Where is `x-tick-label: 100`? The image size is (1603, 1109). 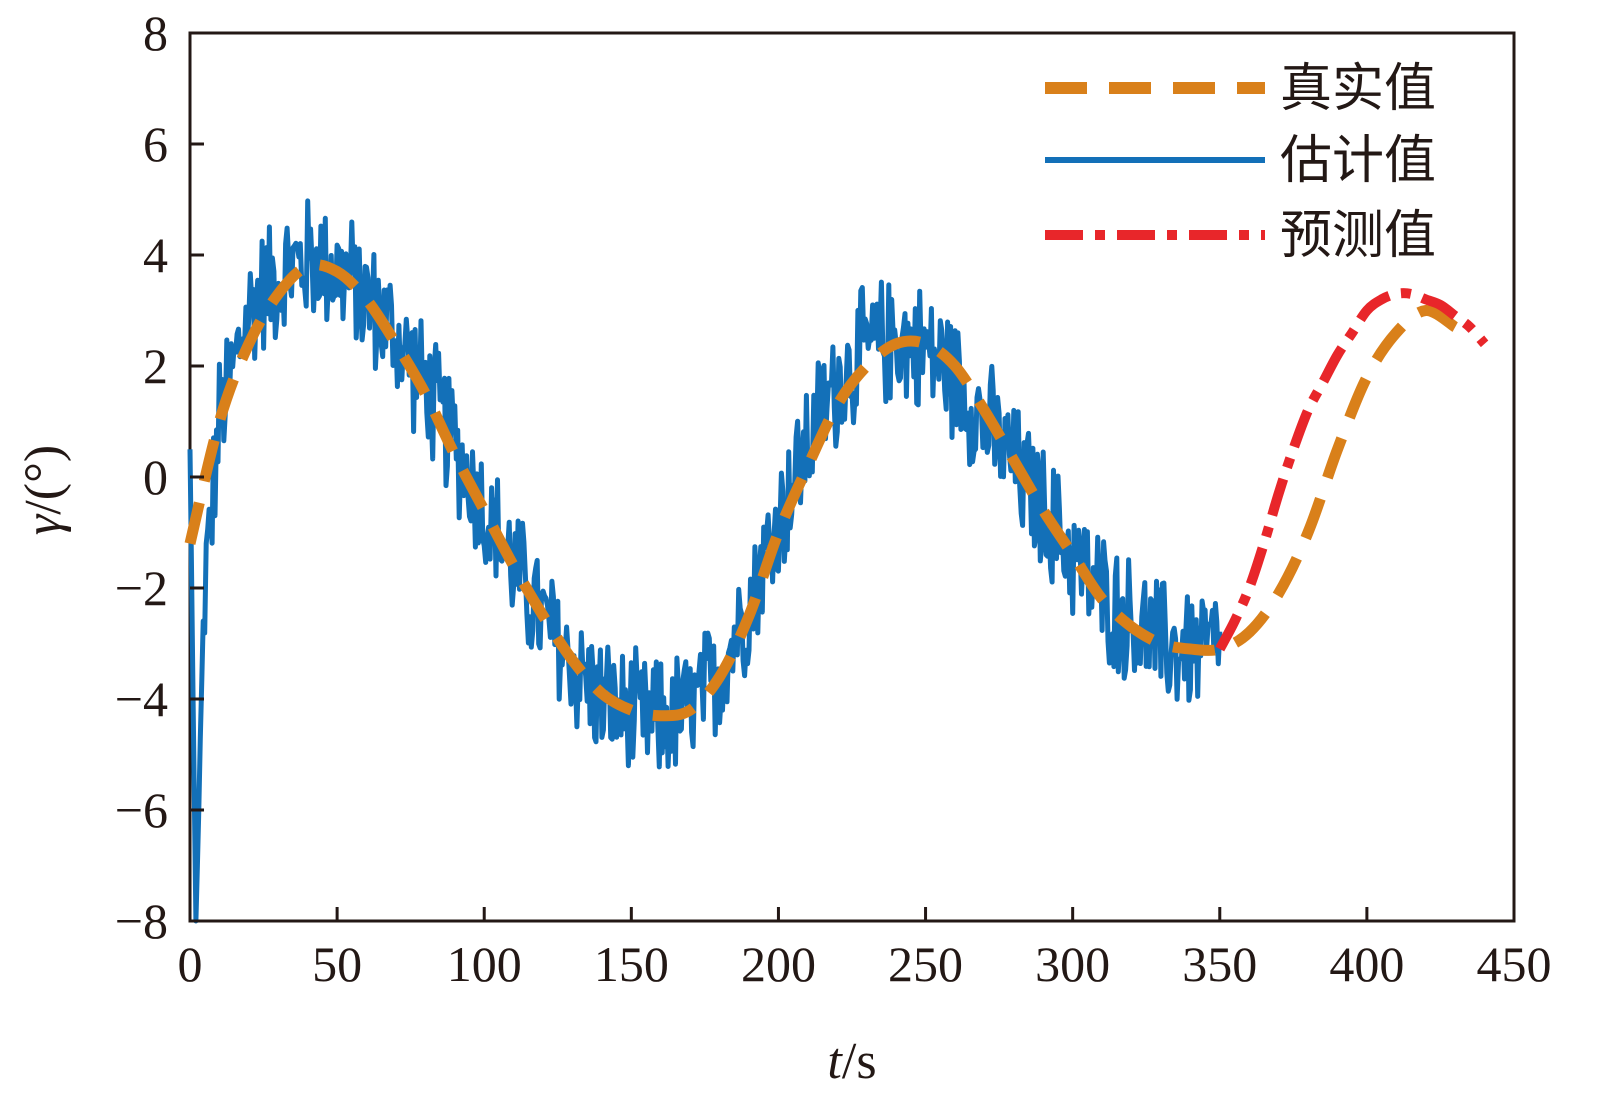
x-tick-label: 100 is located at coordinates (484, 964).